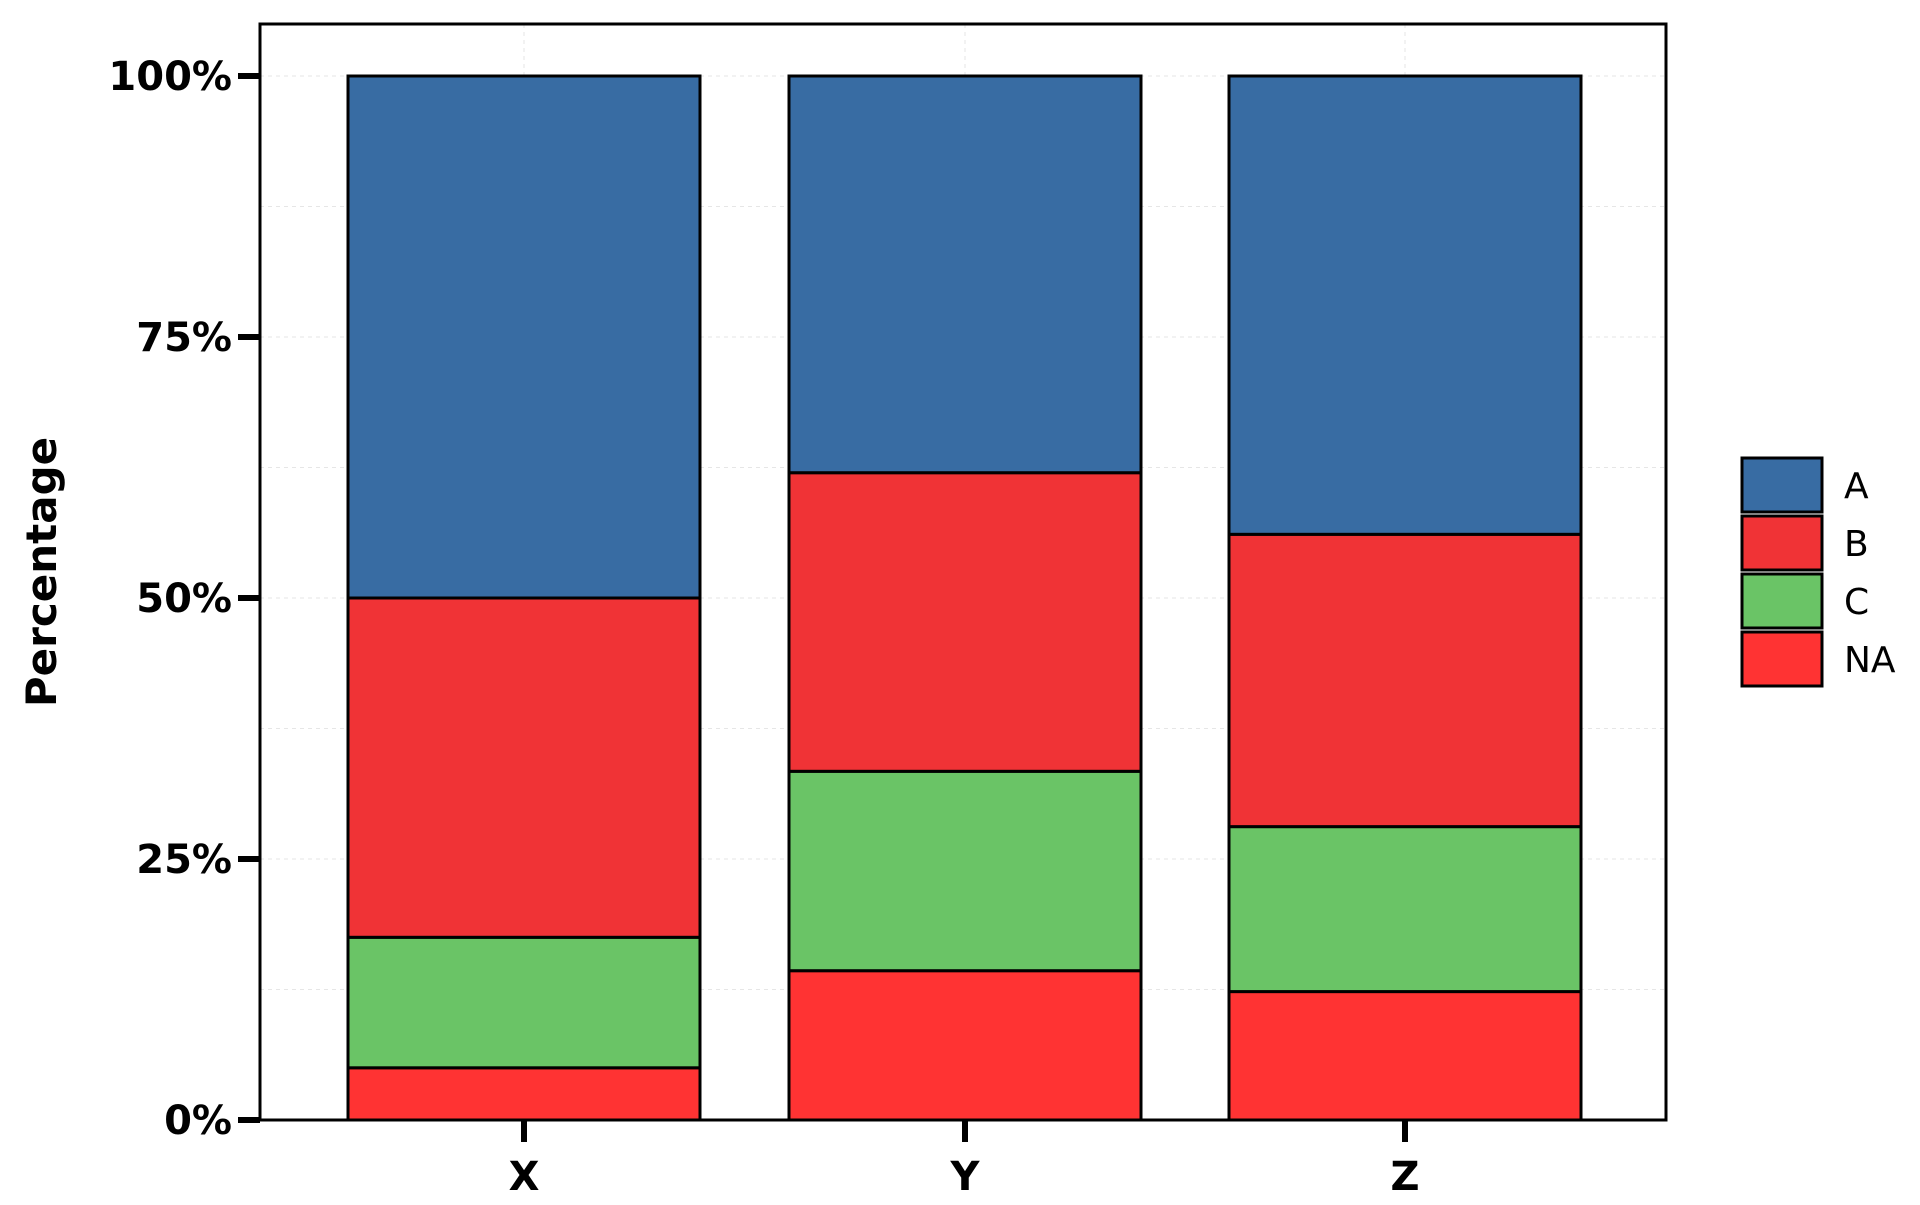  What do you see at coordinates (41, 572) in the screenshot?
I see `y-axis-label: Percentage` at bounding box center [41, 572].